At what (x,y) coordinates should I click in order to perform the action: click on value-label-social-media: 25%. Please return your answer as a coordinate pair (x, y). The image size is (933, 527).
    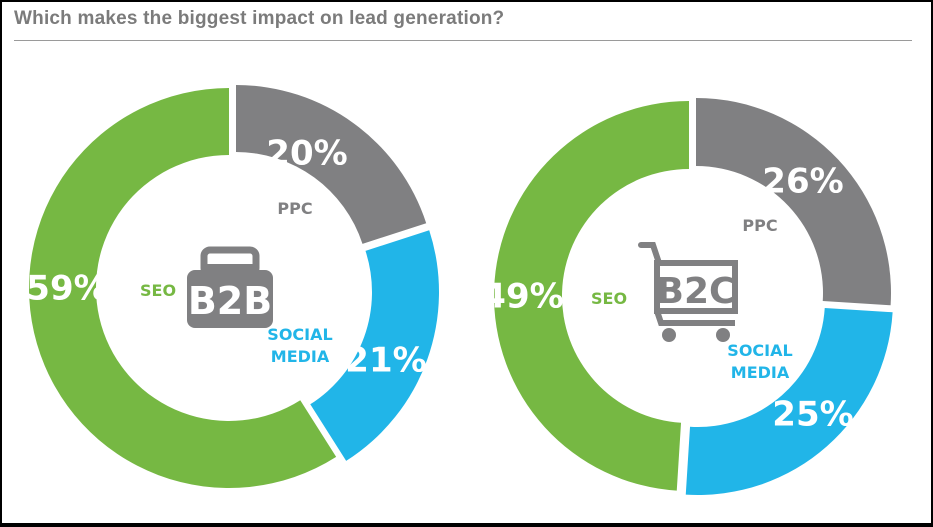
    Looking at the image, I should click on (812, 415).